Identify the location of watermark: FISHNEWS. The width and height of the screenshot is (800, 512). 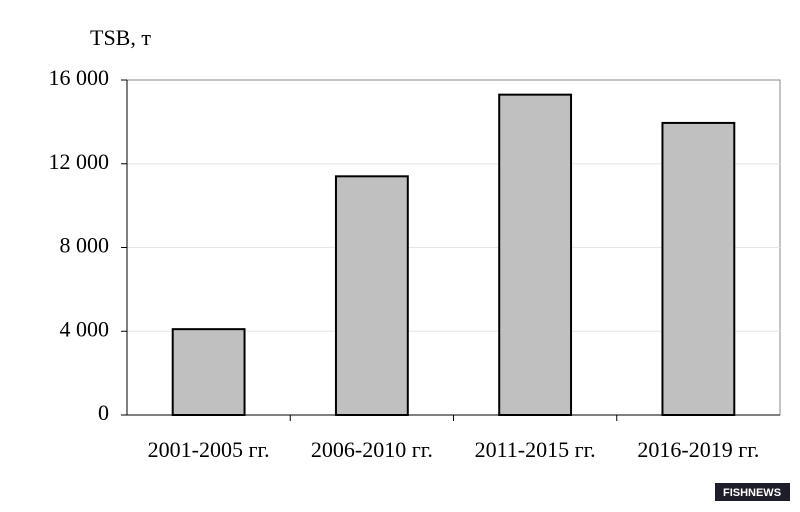
(752, 493).